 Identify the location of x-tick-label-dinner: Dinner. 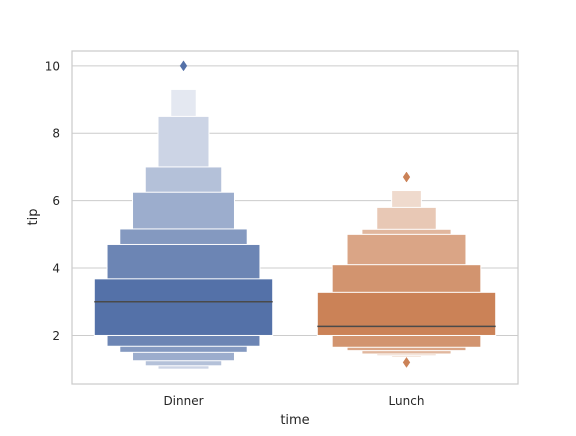
(183, 401).